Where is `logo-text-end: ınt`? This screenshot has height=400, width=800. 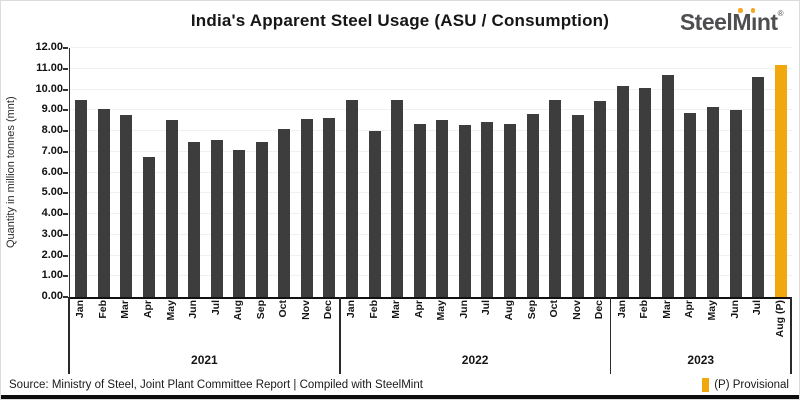
logo-text-end: ınt is located at coordinates (764, 22).